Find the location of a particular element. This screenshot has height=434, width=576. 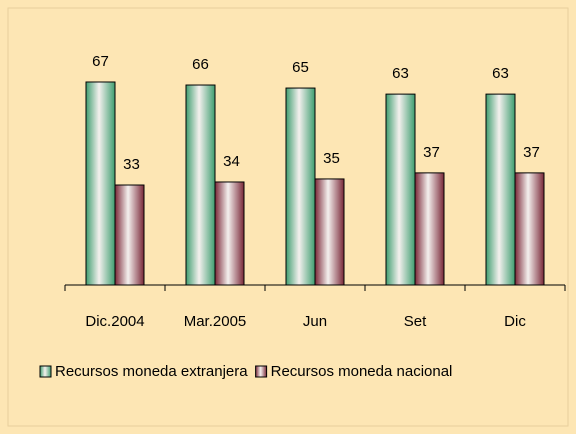

data-label: 34 is located at coordinates (231, 161).